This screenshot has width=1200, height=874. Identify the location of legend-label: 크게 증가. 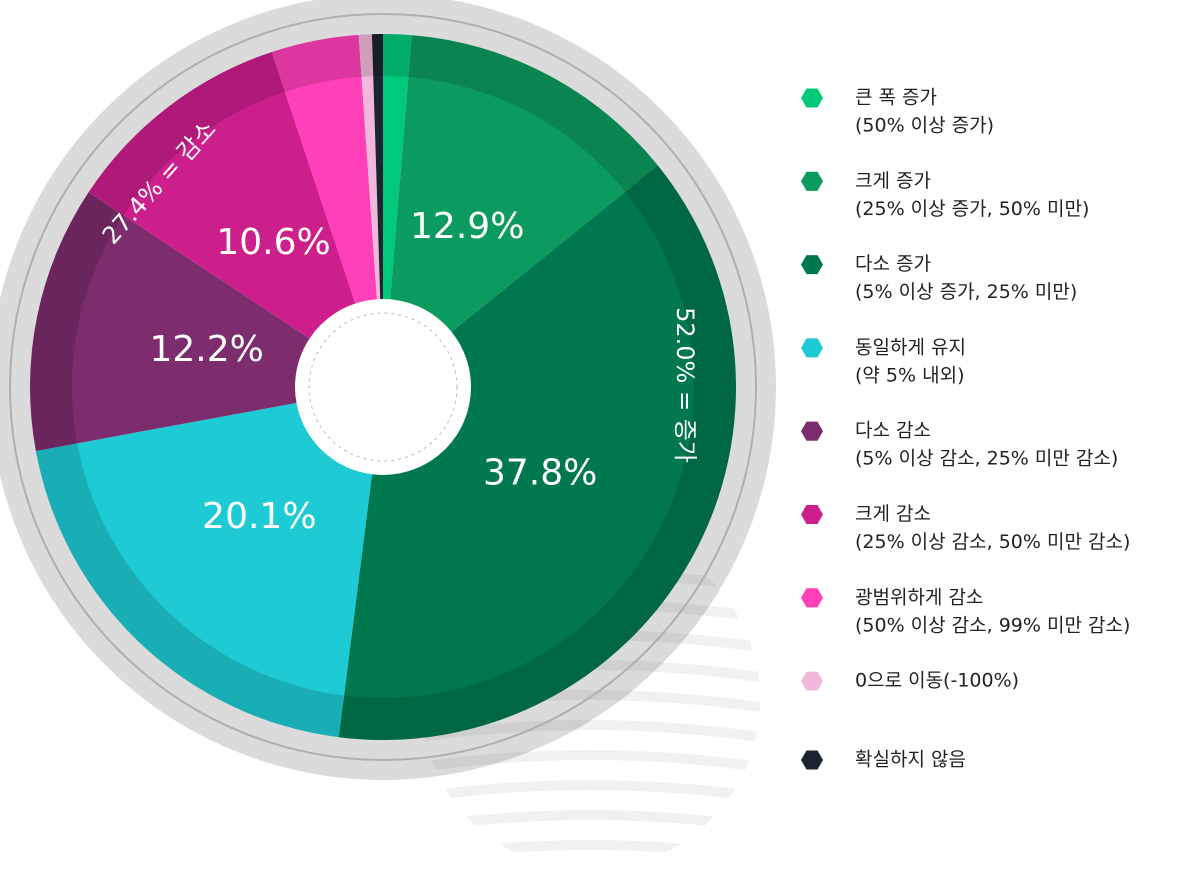
(893, 181).